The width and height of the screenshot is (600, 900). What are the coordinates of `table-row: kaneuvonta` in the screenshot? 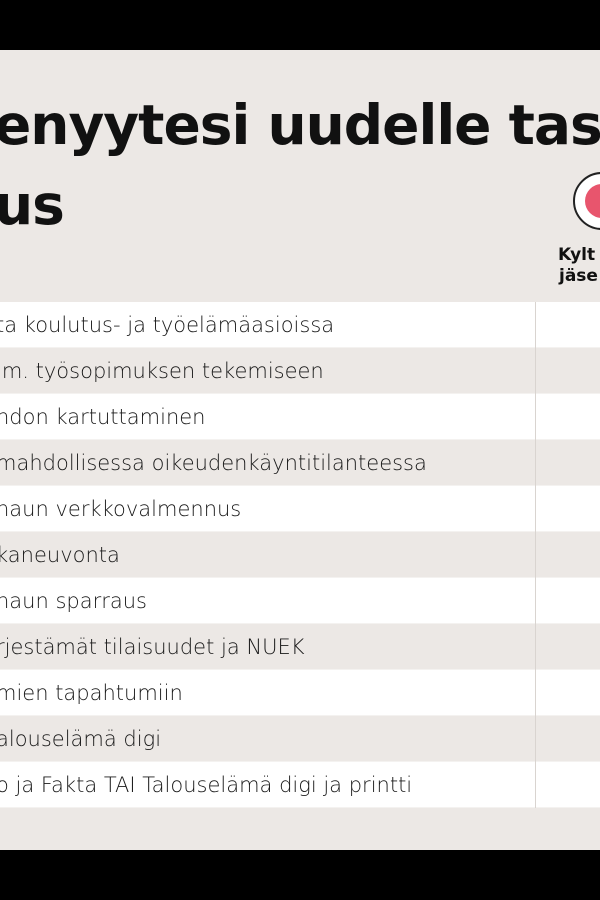 It's located at (300, 555).